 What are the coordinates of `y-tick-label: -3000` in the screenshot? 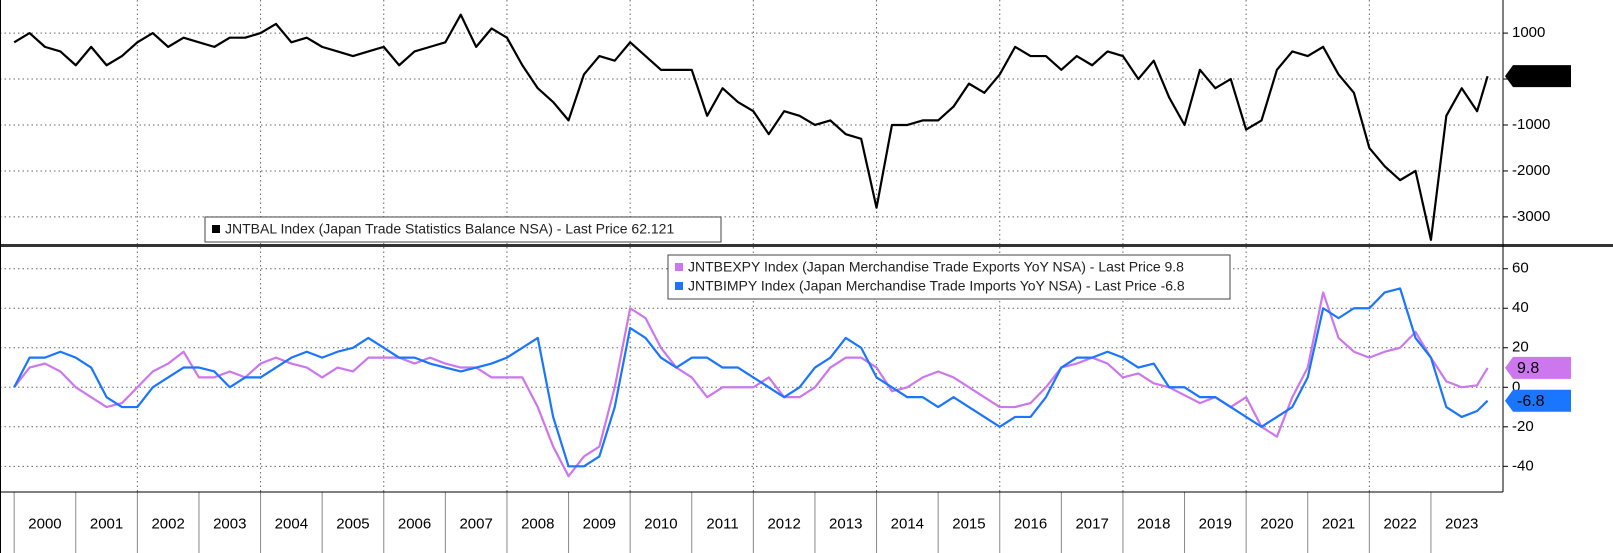 It's located at (1531, 216).